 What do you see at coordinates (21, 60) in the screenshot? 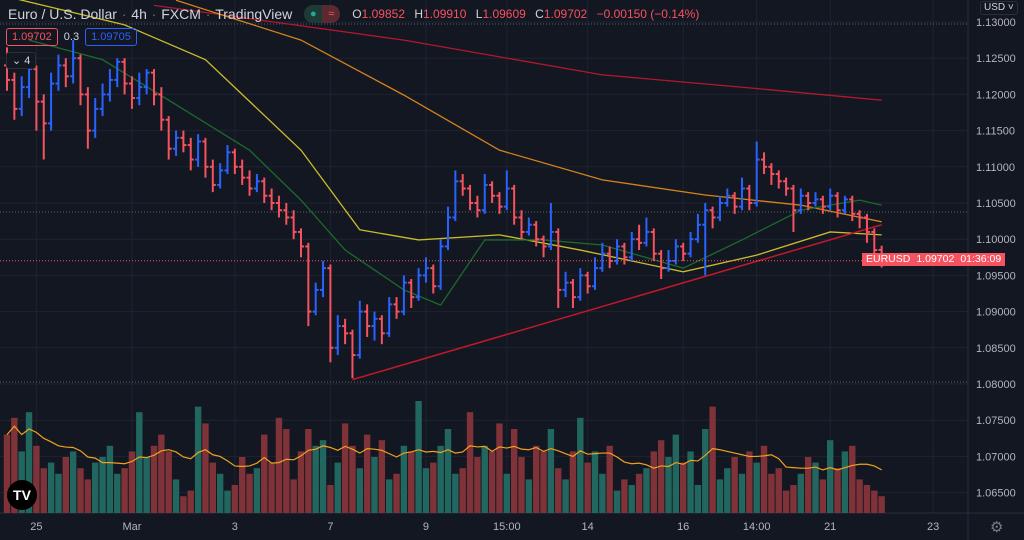
I see `indicators-toggle: ⌄ 4` at bounding box center [21, 60].